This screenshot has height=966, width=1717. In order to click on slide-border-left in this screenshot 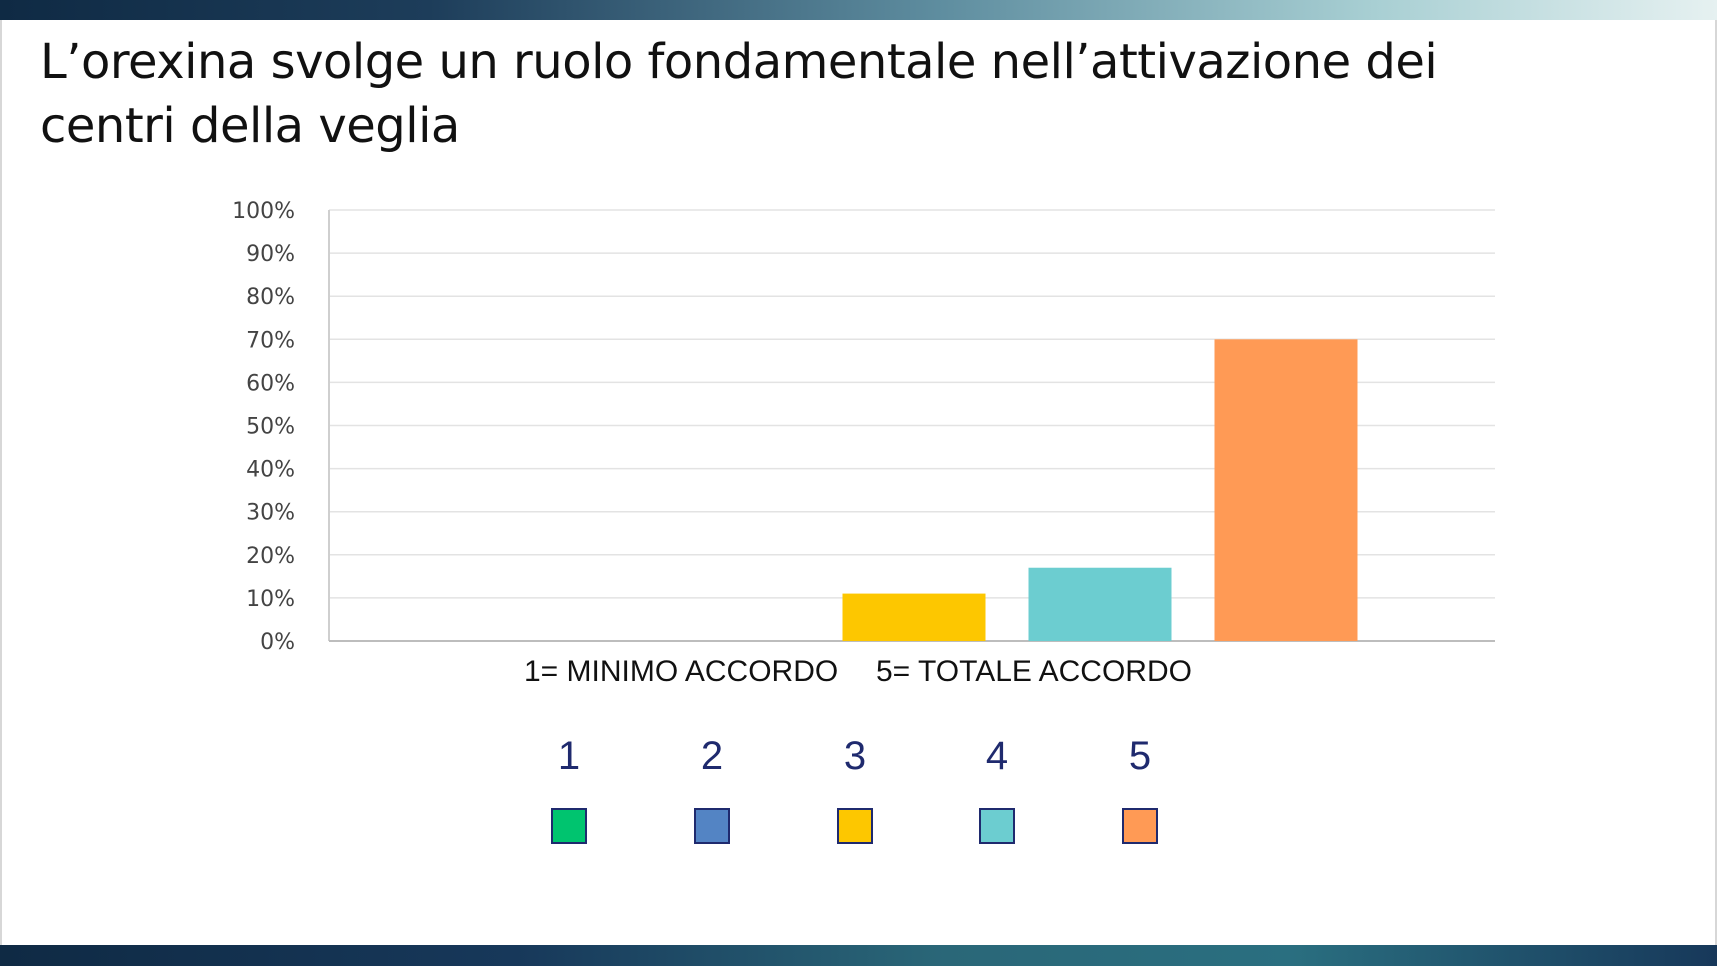, I will do `click(1, 482)`.